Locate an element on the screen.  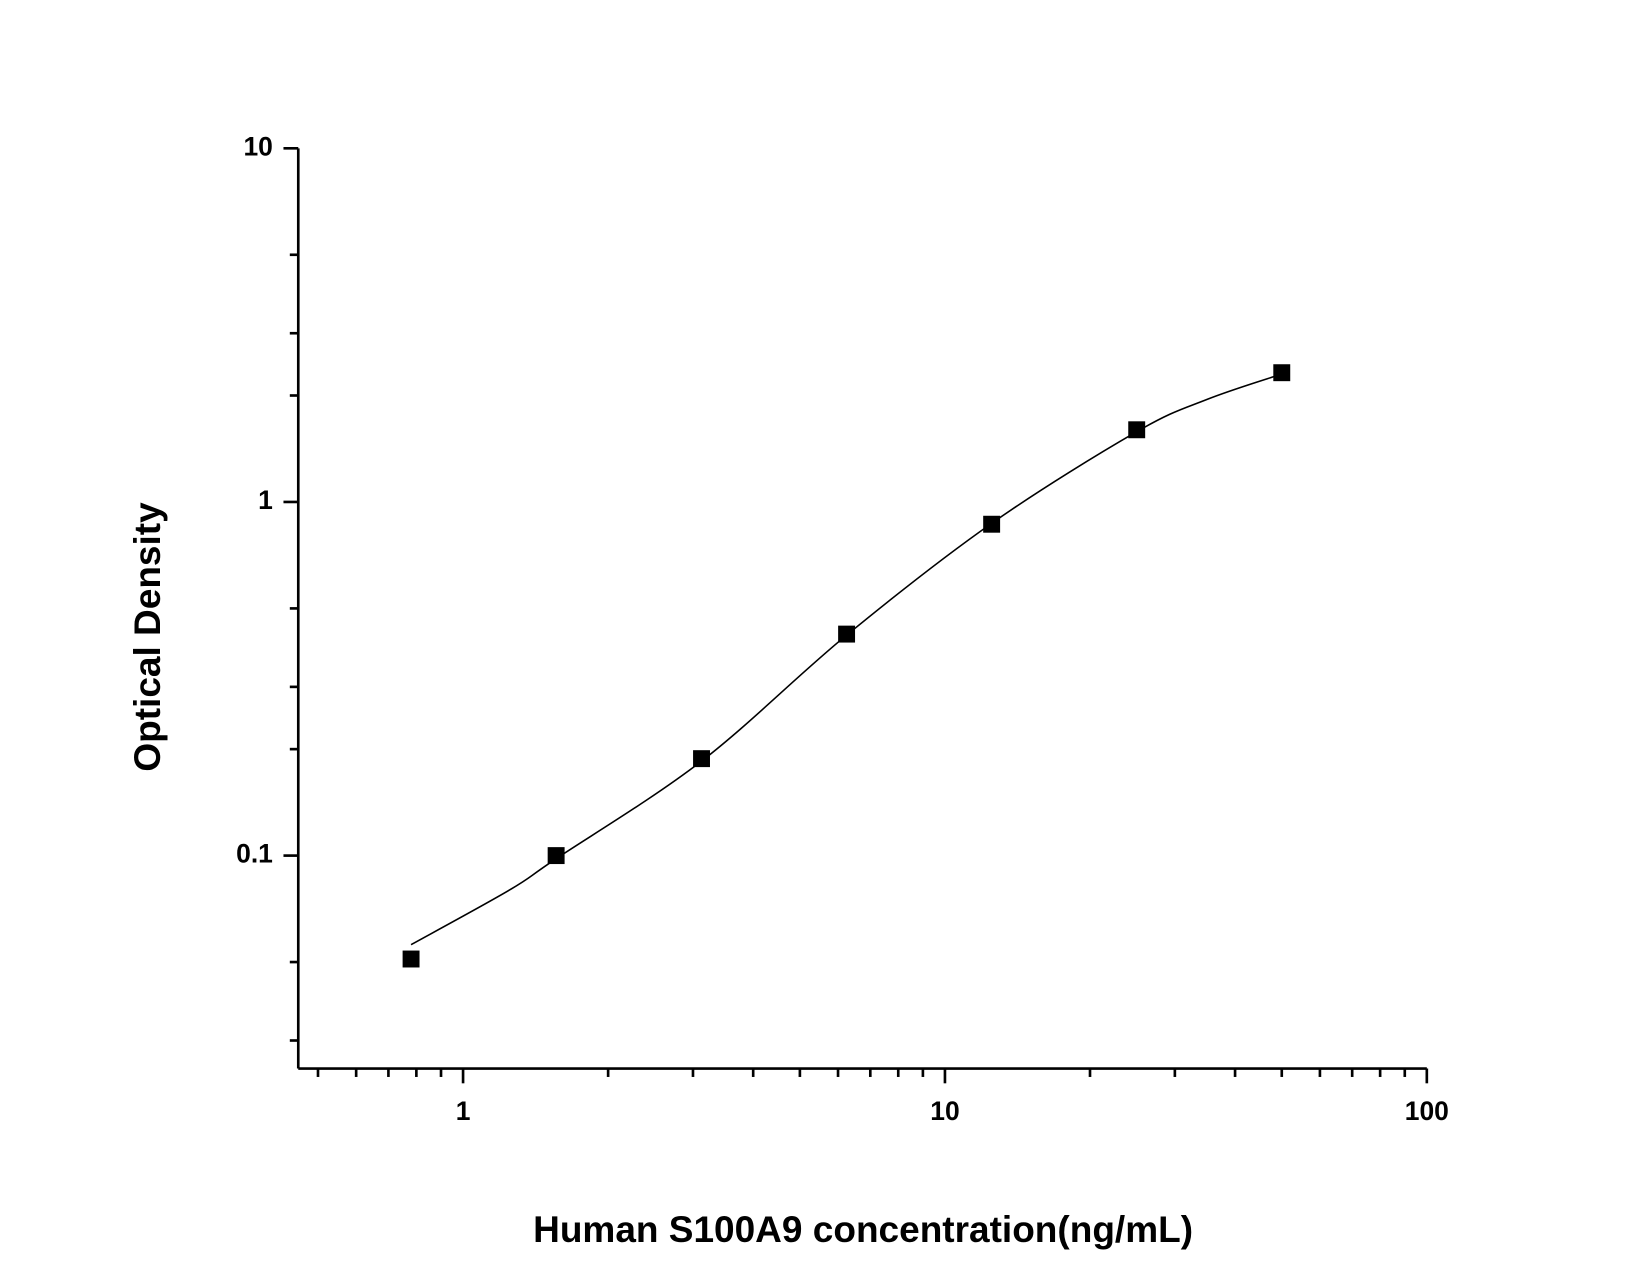
y-tick-label: 1 is located at coordinates (265, 500).